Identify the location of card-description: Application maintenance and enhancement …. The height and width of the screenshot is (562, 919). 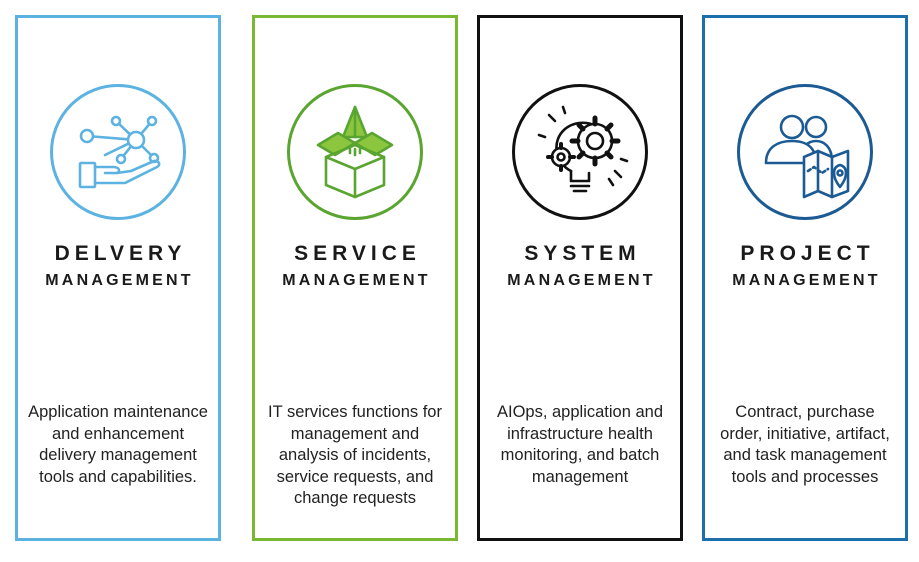
(118, 444).